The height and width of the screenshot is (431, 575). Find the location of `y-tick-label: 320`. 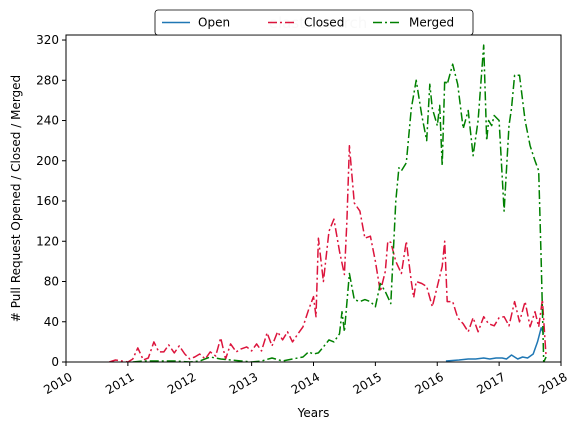

y-tick-label: 320 is located at coordinates (47, 40).